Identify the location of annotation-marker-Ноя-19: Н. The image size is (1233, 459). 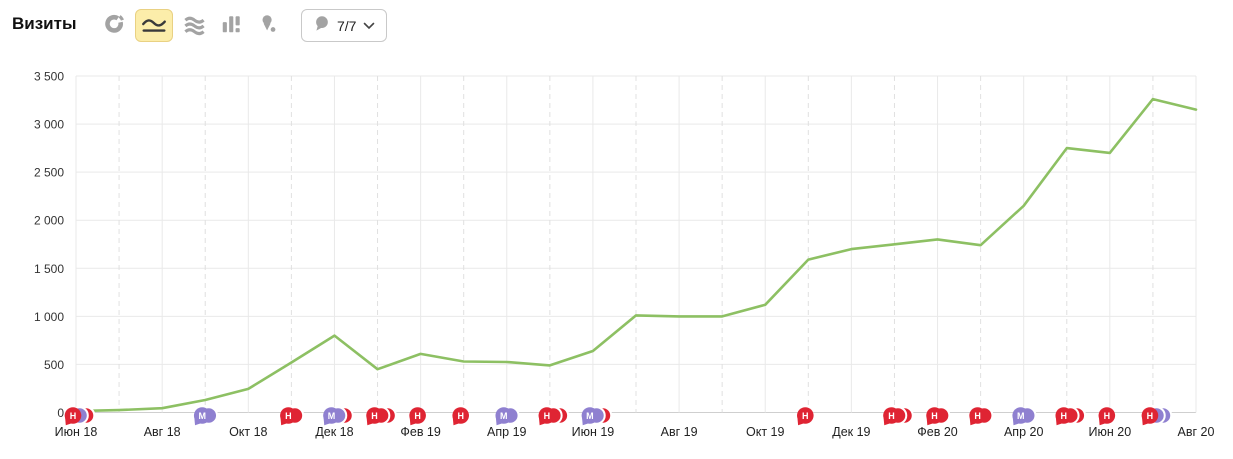
(805, 416).